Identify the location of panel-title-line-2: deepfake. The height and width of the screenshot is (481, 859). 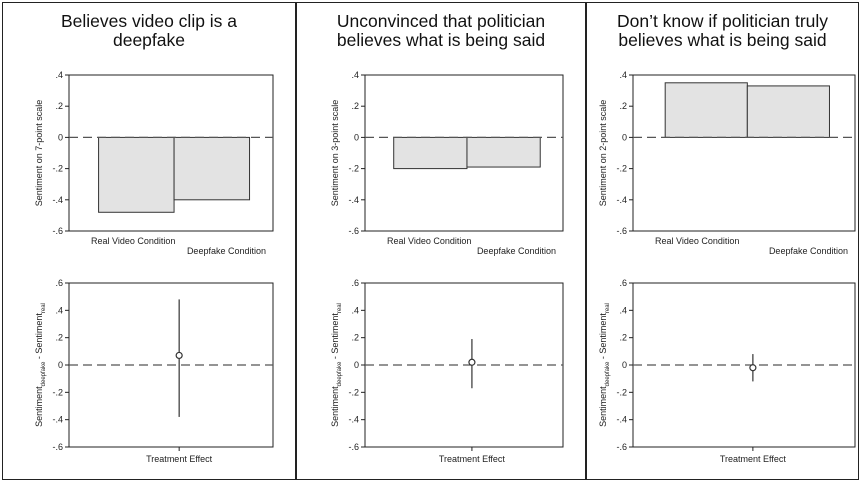
(148, 40).